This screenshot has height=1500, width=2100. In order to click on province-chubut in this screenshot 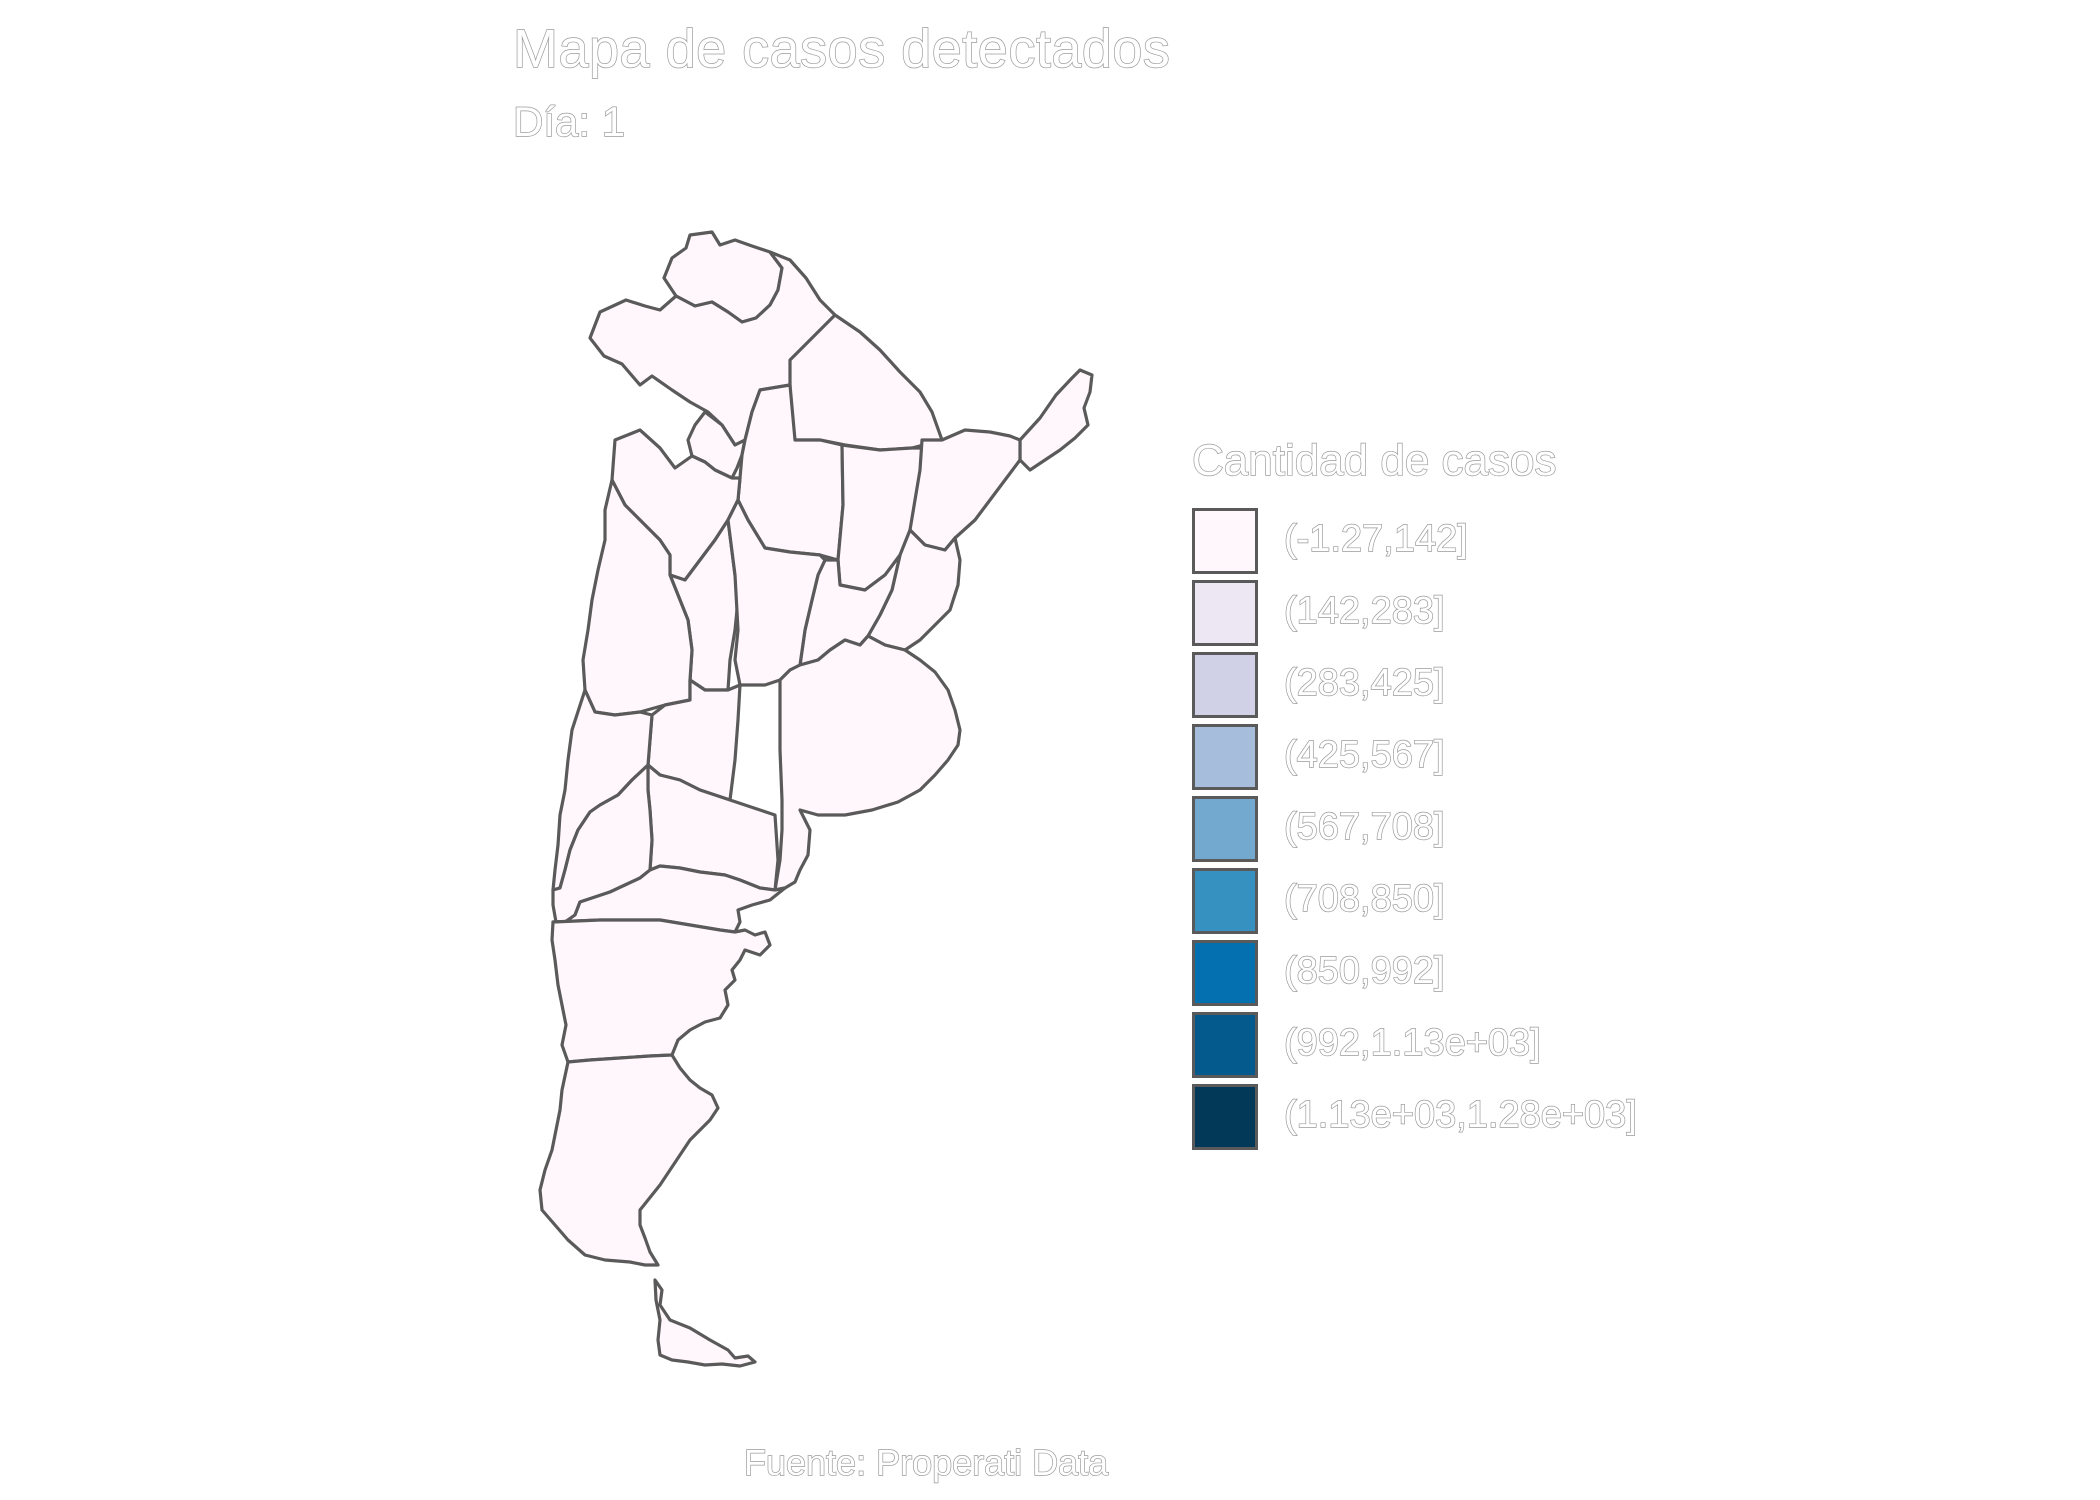, I will do `click(661, 991)`.